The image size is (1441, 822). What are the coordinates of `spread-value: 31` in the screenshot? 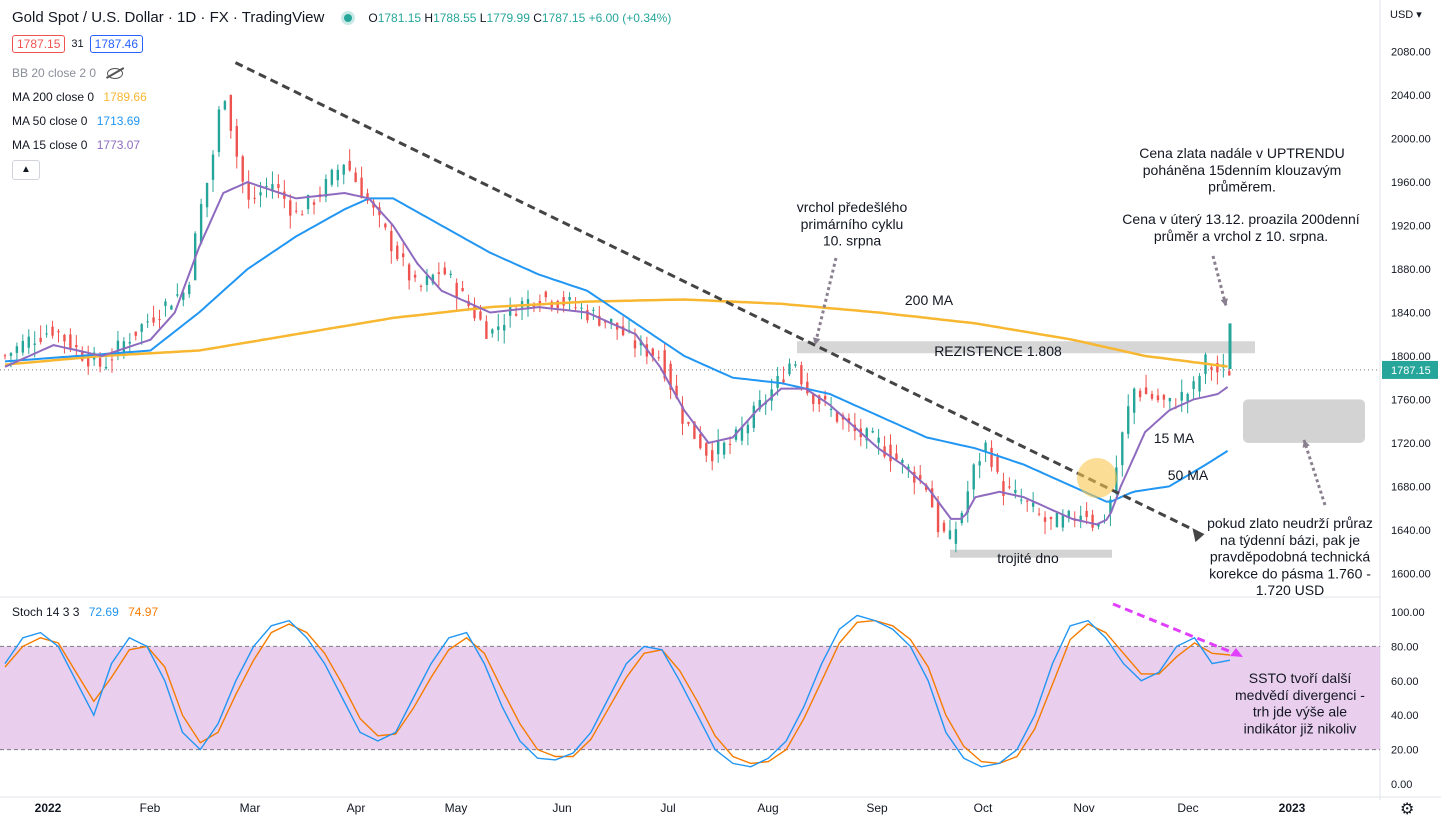 It's located at (77, 44).